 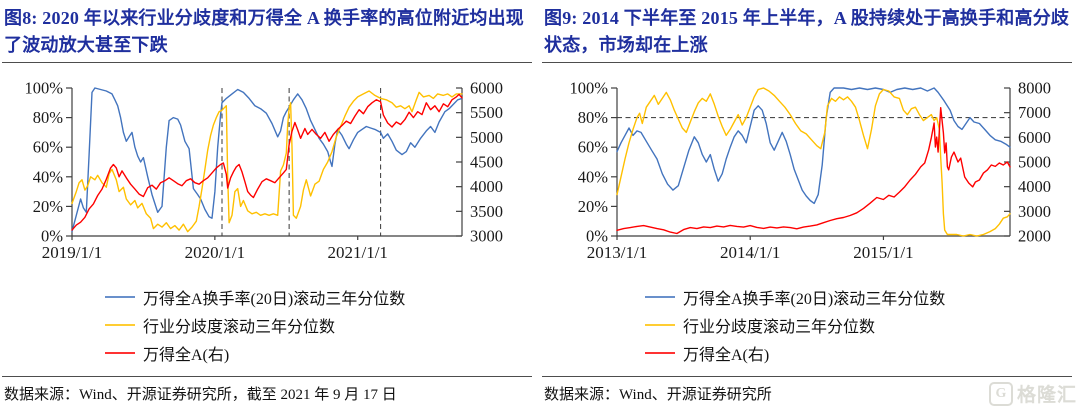 I want to click on gelonghui-logo-text: 格隆汇, so click(x=1046, y=395).